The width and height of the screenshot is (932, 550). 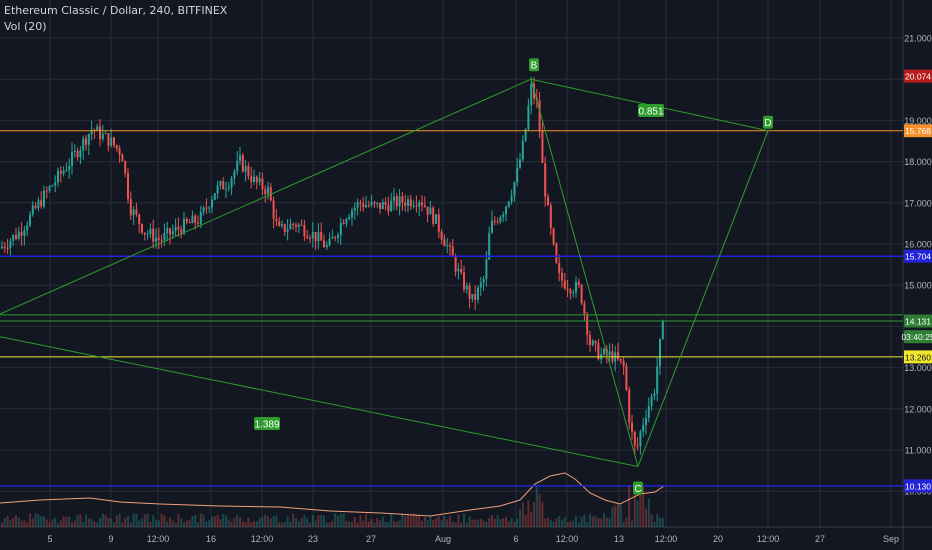 What do you see at coordinates (918, 256) in the screenshot?
I see `price-label-blue: 15.704` at bounding box center [918, 256].